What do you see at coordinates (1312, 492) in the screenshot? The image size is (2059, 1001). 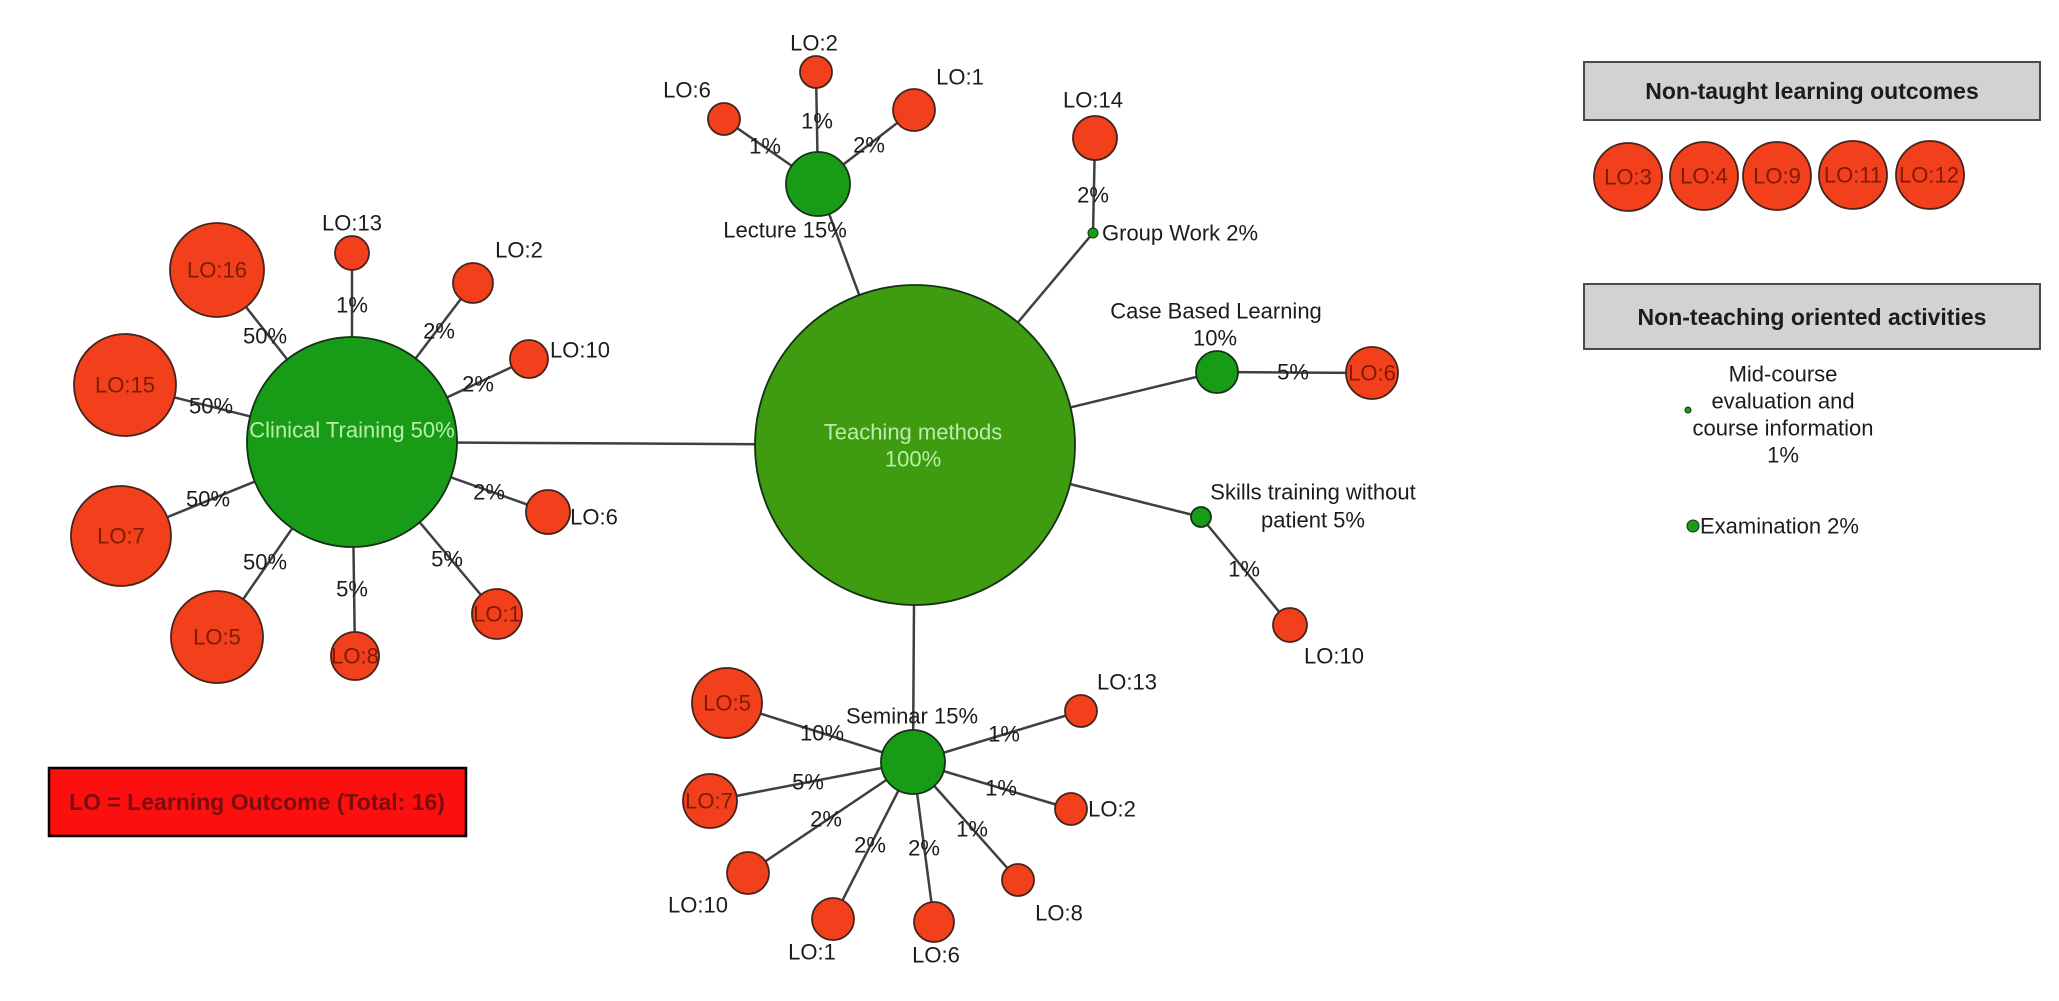 I see `svg-text: Skills training without` at bounding box center [1312, 492].